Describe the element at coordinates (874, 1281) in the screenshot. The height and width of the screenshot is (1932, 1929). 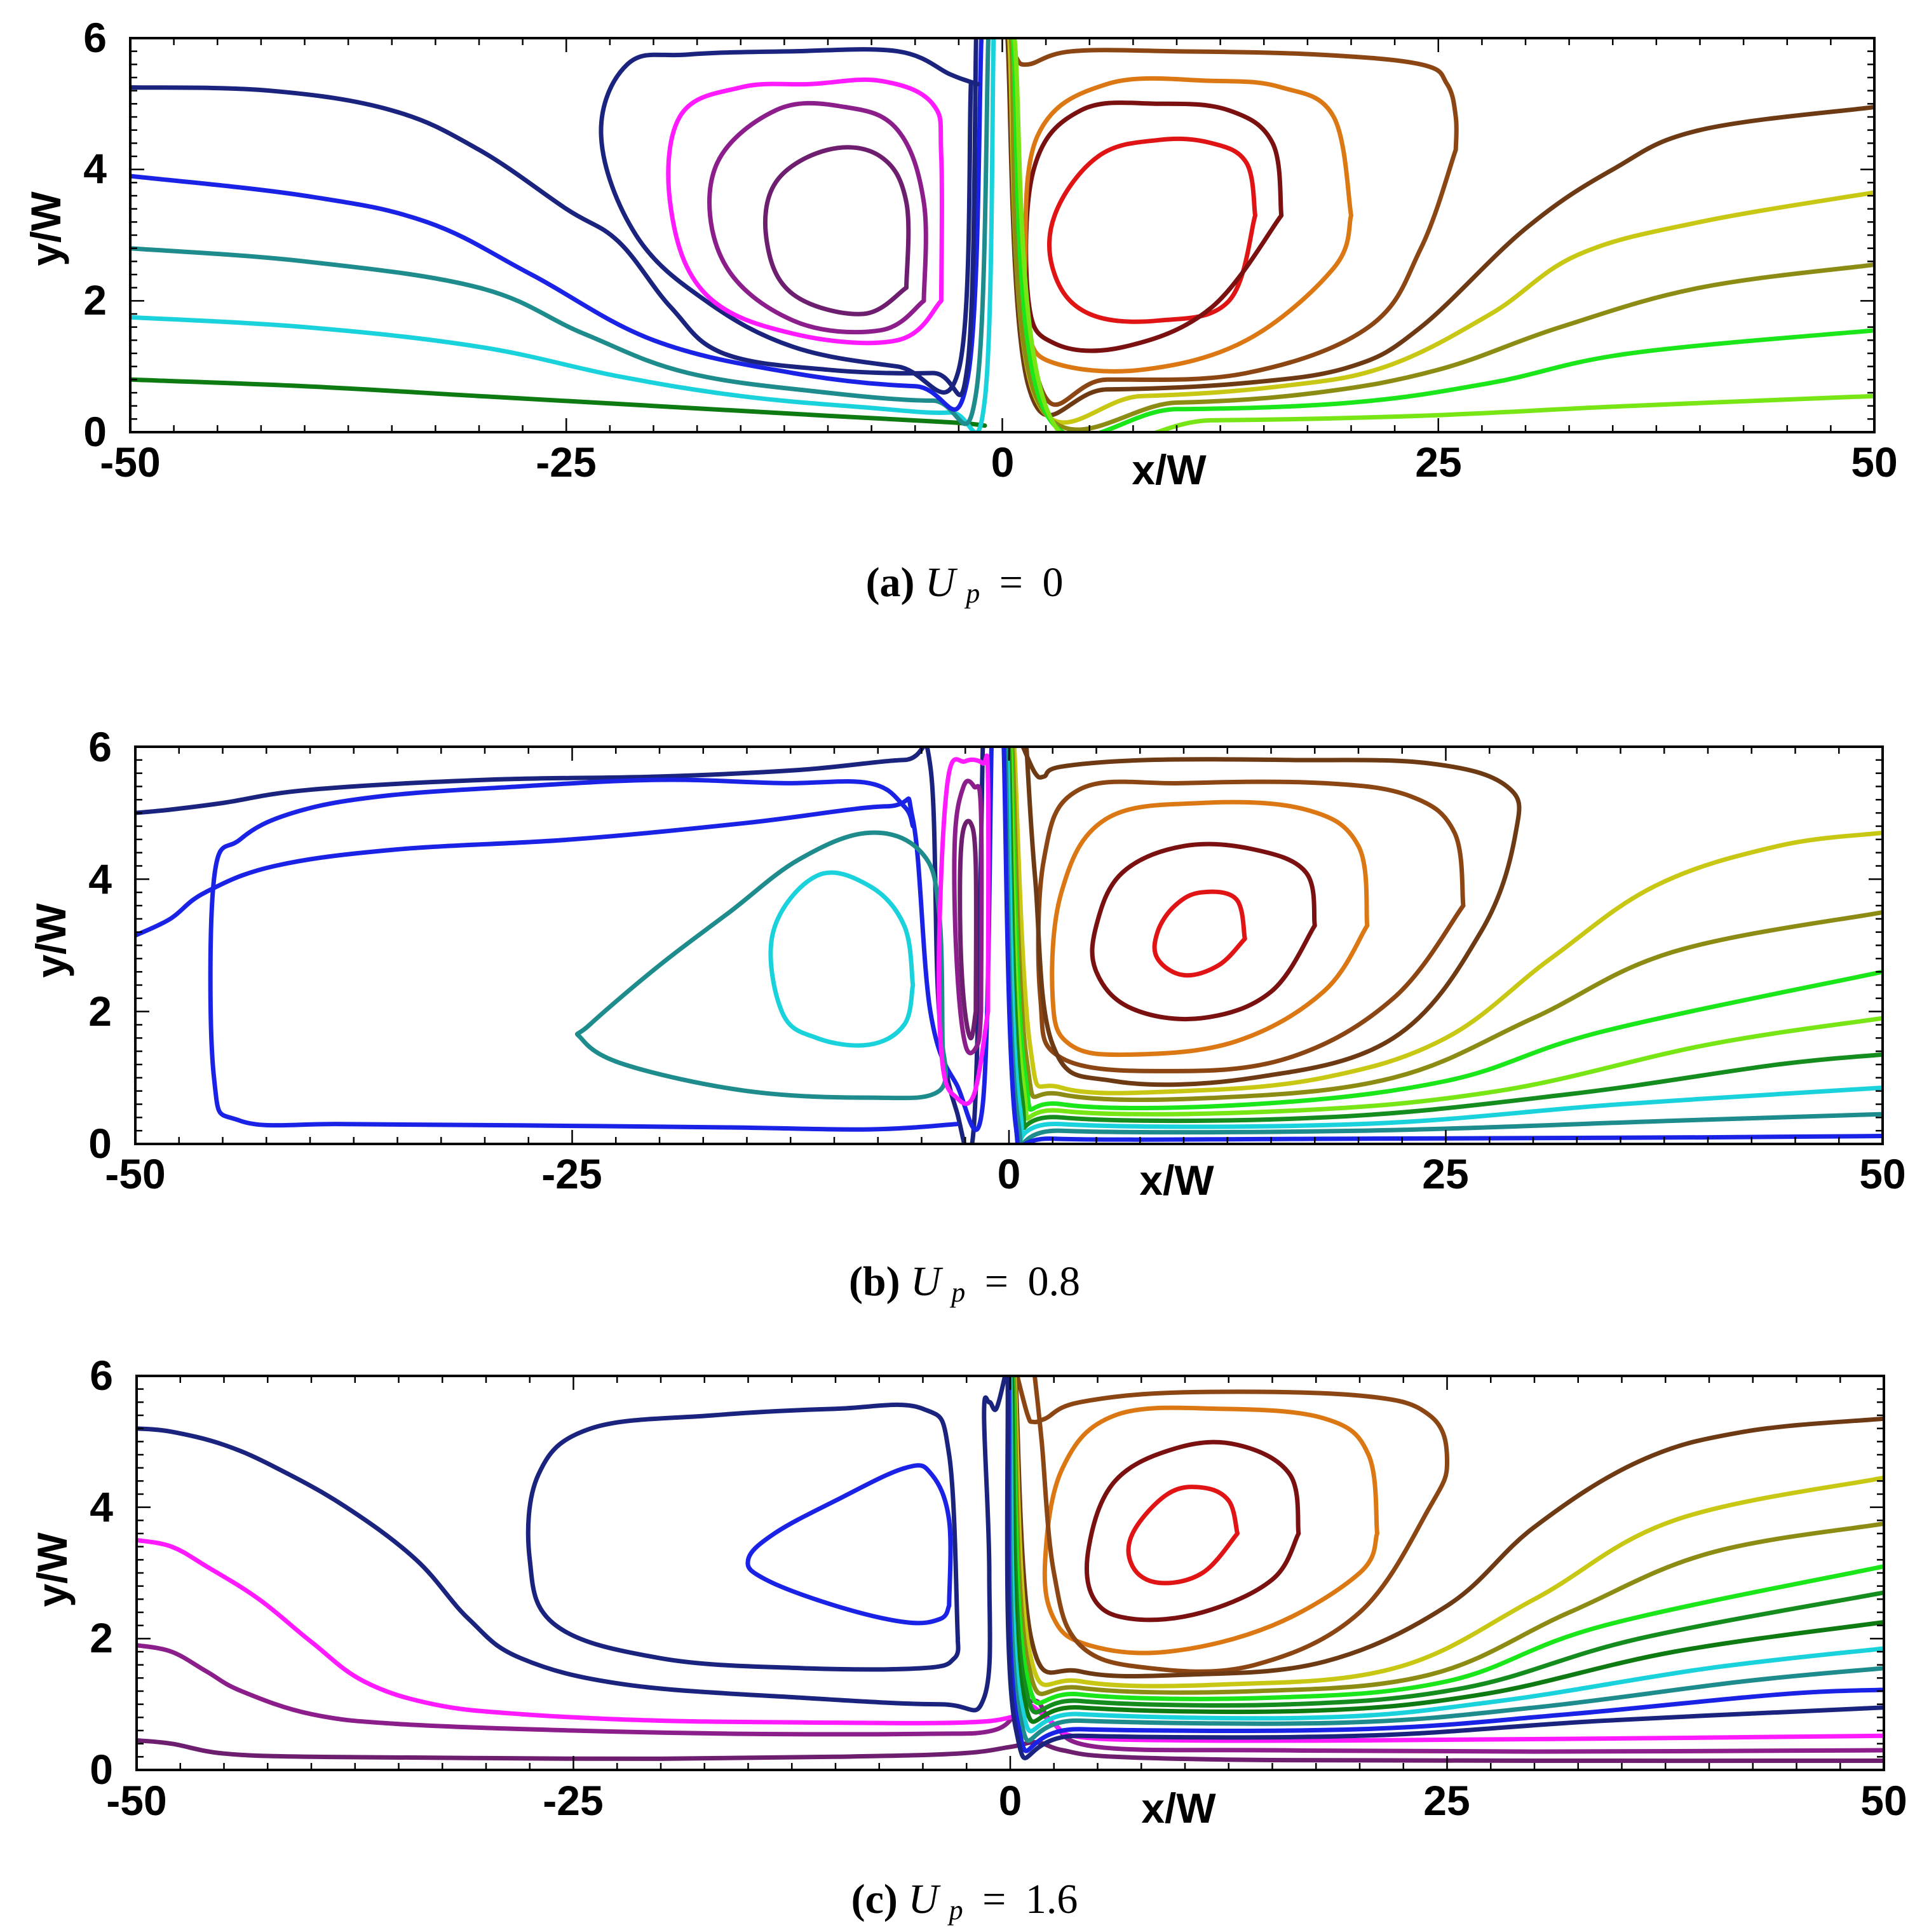
I see `caption-letter: (b)` at that location.